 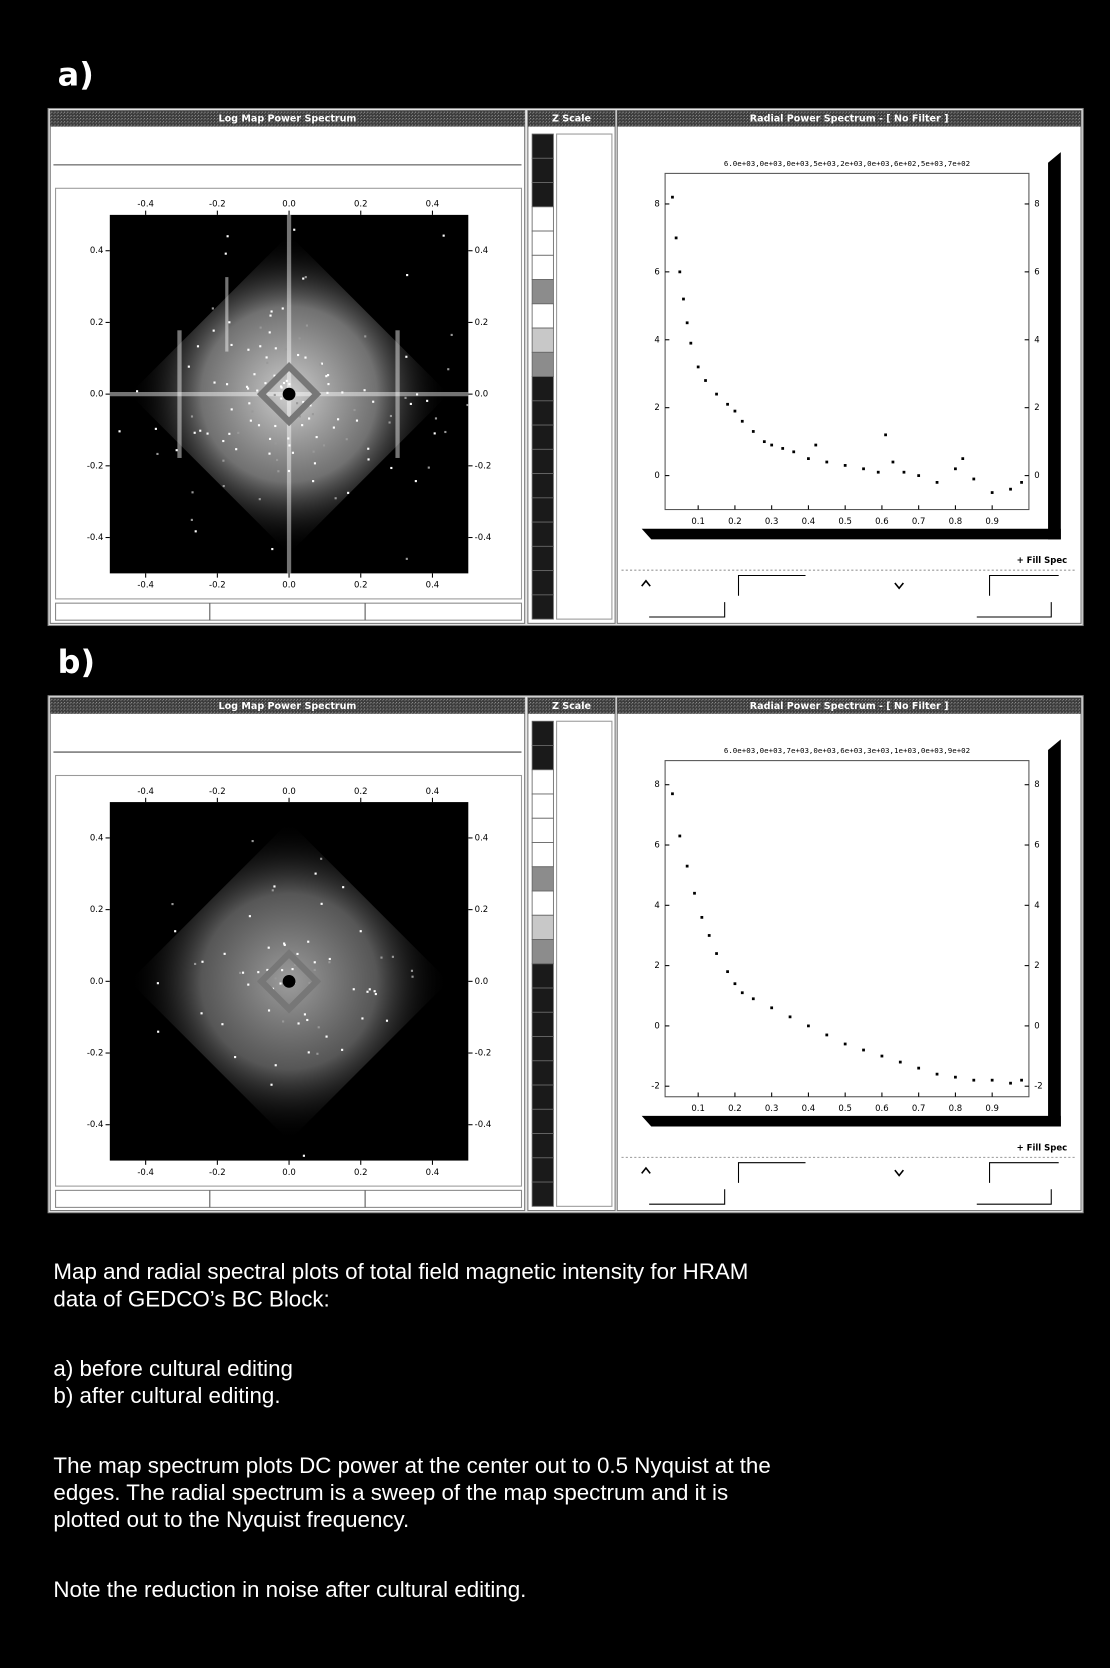 What do you see at coordinates (97, 982) in the screenshot?
I see `y-tick-label: 0.0` at bounding box center [97, 982].